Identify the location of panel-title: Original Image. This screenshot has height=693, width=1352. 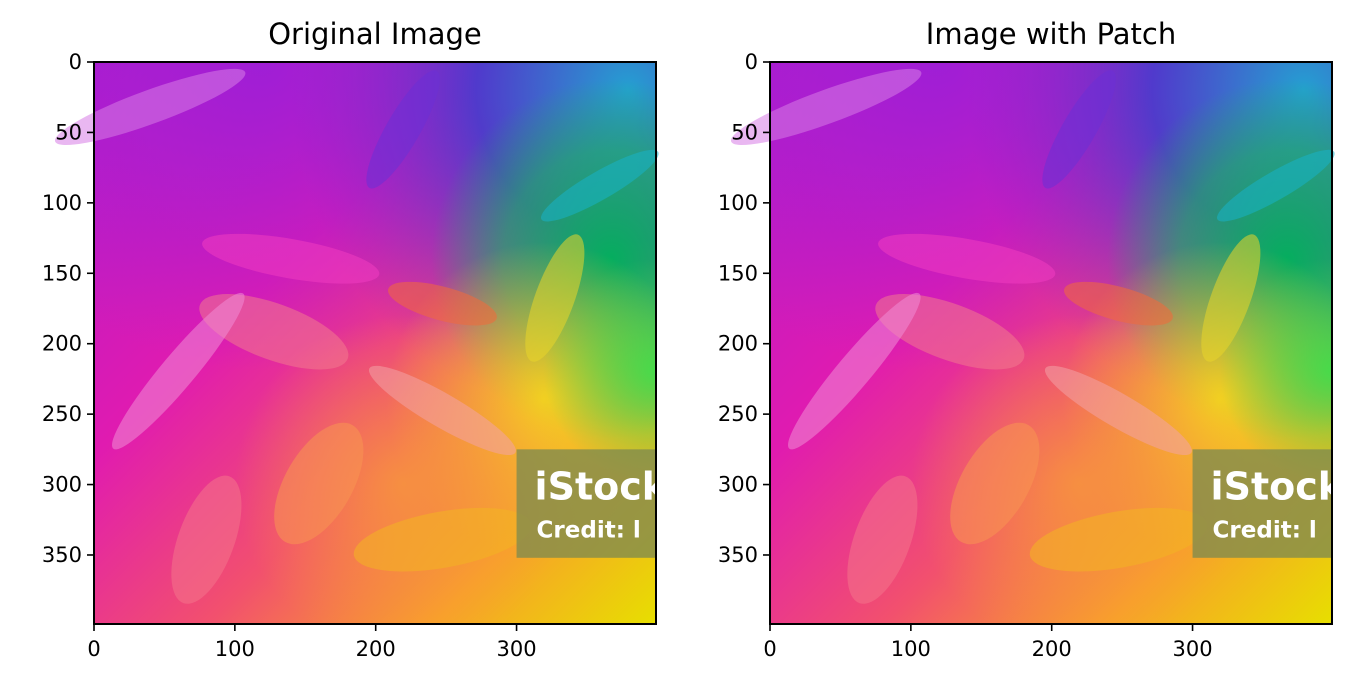
(375, 34).